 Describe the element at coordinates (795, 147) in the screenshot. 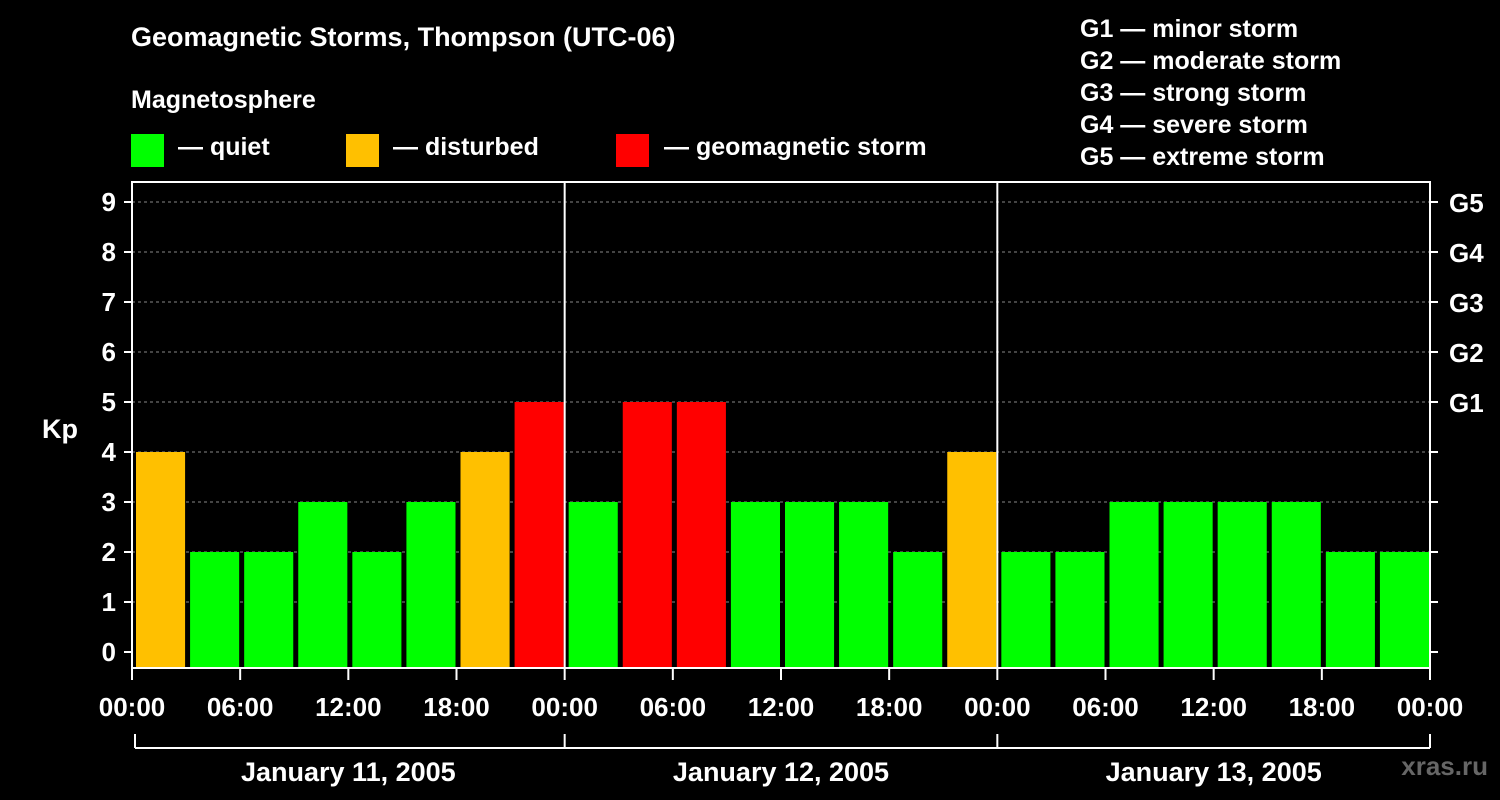

I see `legend-label-storm: — geomagnetic storm` at that location.